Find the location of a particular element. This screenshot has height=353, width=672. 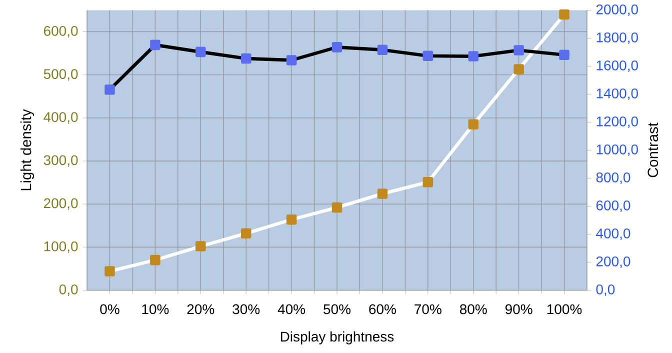

y2-tick-label: 1000,0 is located at coordinates (617, 150).